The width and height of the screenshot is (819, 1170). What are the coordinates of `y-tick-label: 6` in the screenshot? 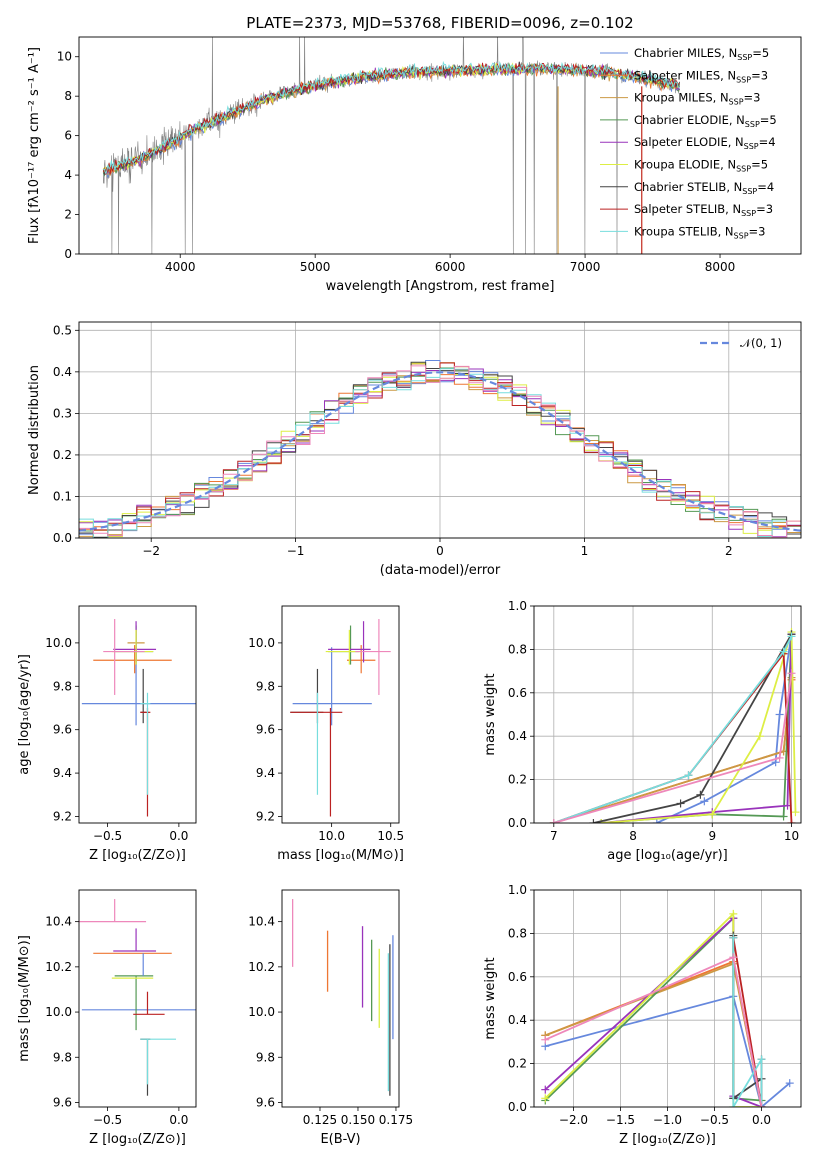 It's located at (68, 136).